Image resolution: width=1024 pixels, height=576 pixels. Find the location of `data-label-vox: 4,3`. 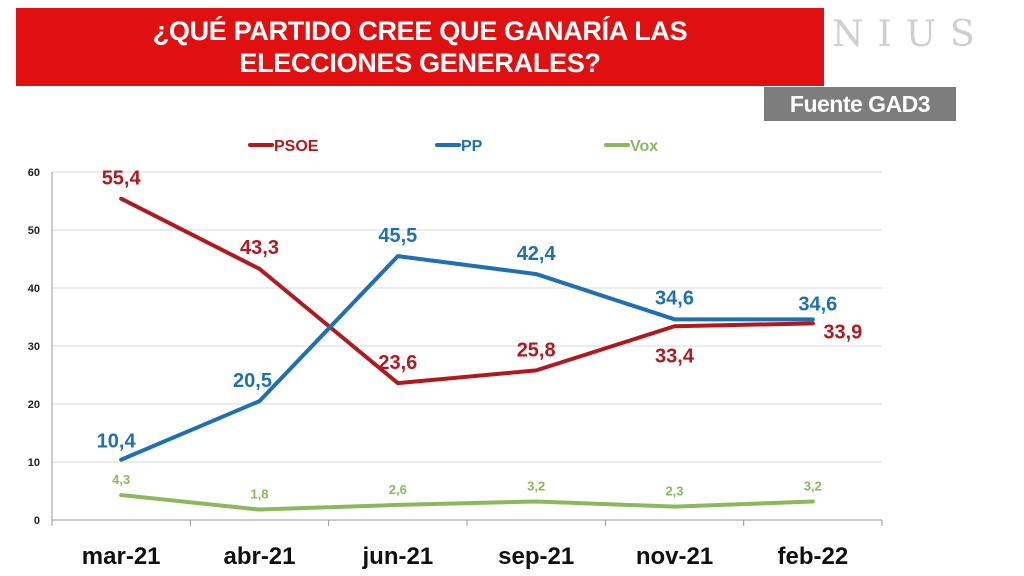

data-label-vox: 4,3 is located at coordinates (121, 479).